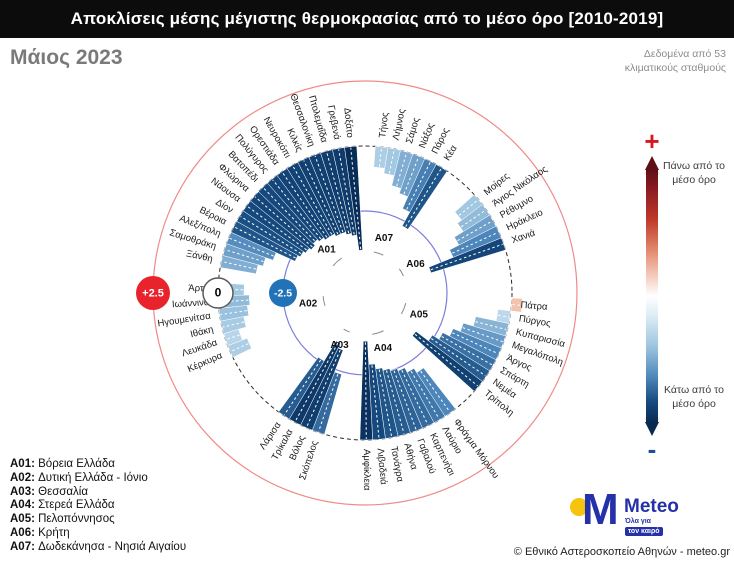  I want to click on sector-label: A01, so click(326, 249).